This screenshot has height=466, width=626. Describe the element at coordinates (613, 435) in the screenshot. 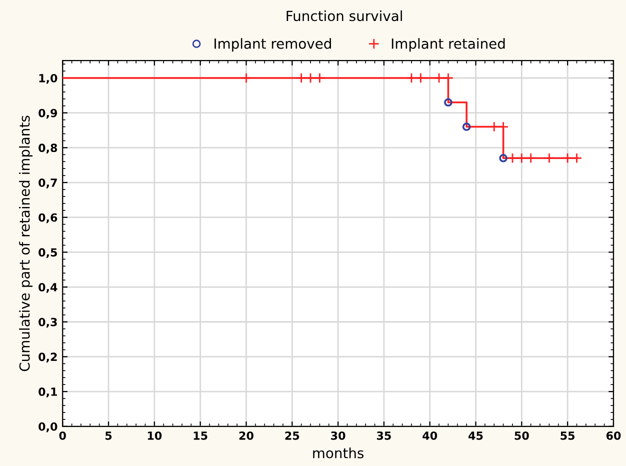

I see `x-tick-label: 60` at that location.